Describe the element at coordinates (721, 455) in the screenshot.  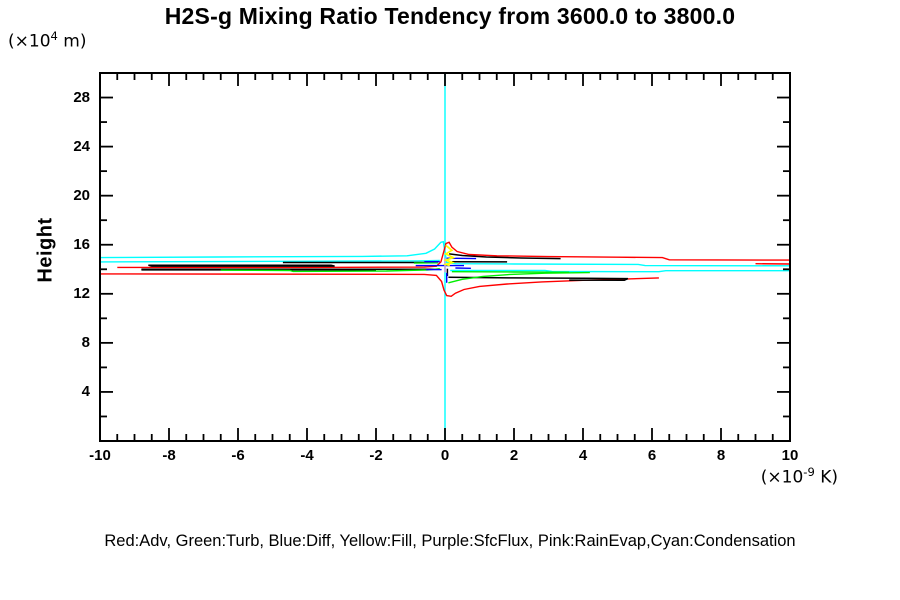
I see `x-tick-label: 8` at that location.